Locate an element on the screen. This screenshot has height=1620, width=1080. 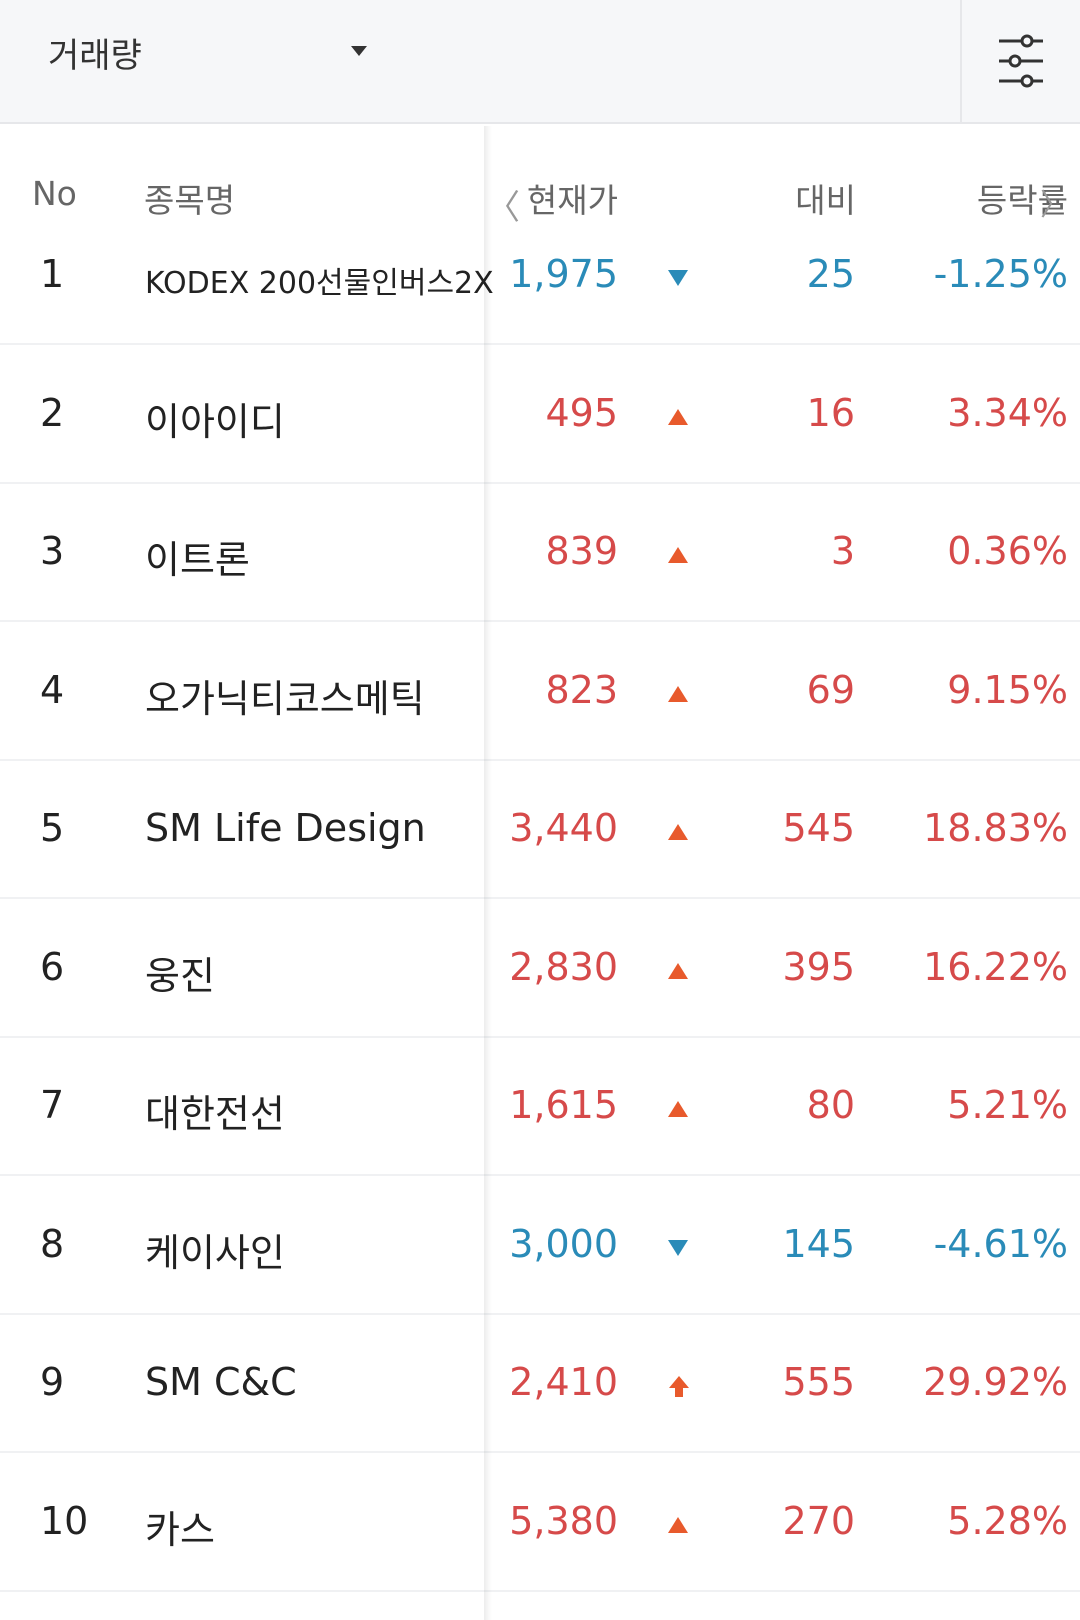
current-price: 1,615 is located at coordinates (563, 1105).